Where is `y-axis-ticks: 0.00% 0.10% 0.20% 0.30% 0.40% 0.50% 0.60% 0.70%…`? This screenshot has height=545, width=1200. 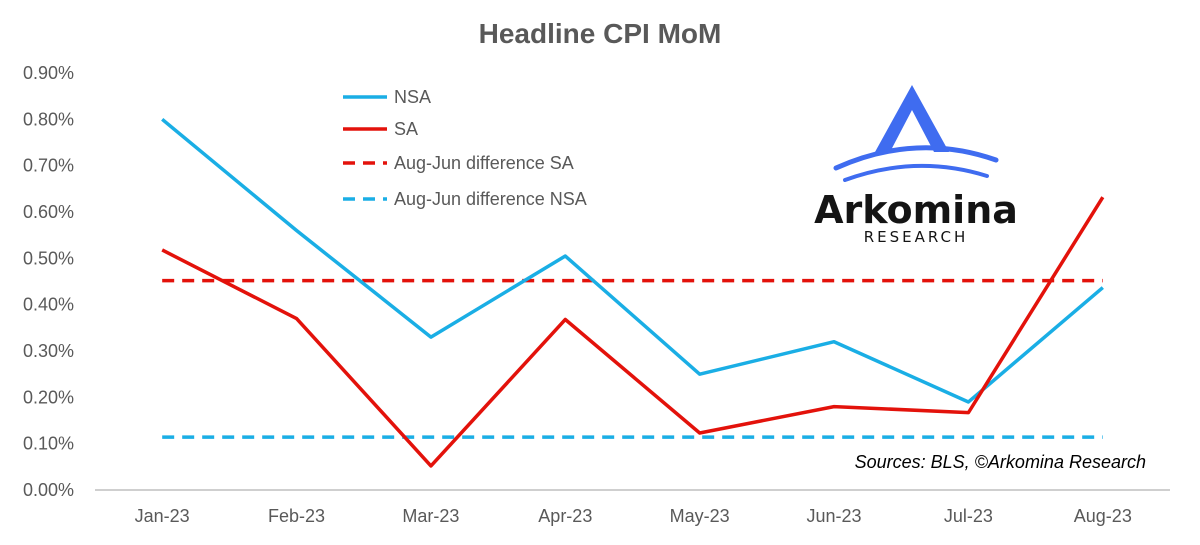 y-axis-ticks: 0.00% 0.10% 0.20% 0.30% 0.40% 0.50% 0.60% 0.70%… is located at coordinates (48, 281).